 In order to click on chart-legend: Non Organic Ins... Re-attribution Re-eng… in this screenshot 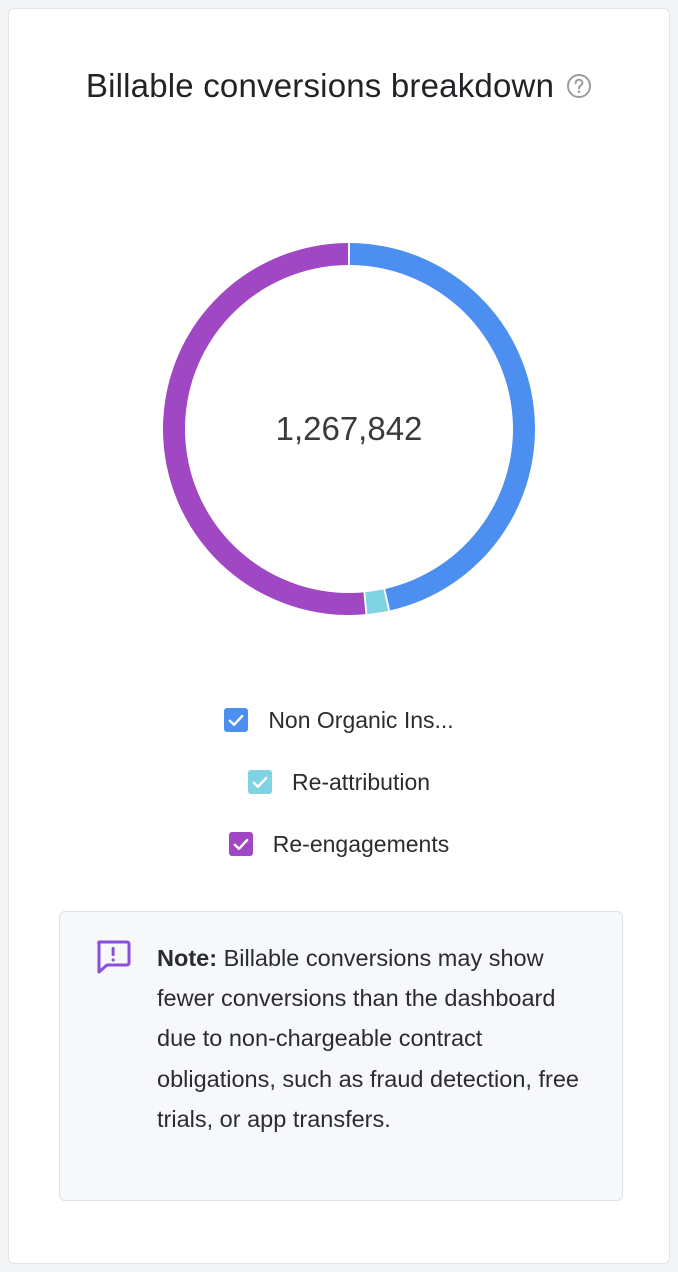, I will do `click(339, 782)`.